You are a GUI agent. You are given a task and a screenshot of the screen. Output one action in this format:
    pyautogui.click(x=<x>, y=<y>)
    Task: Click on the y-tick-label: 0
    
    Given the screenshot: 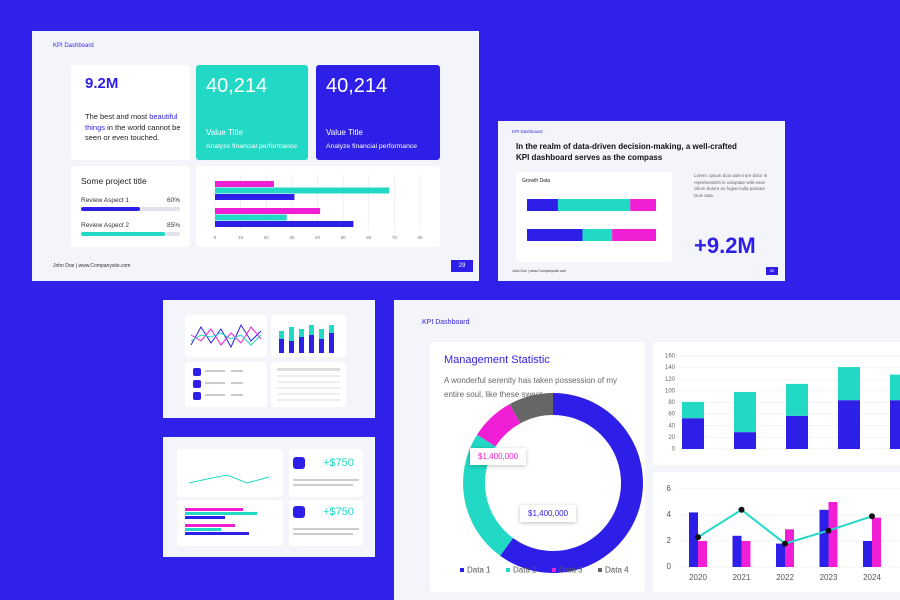 What is the action you would take?
    pyautogui.click(x=674, y=450)
    